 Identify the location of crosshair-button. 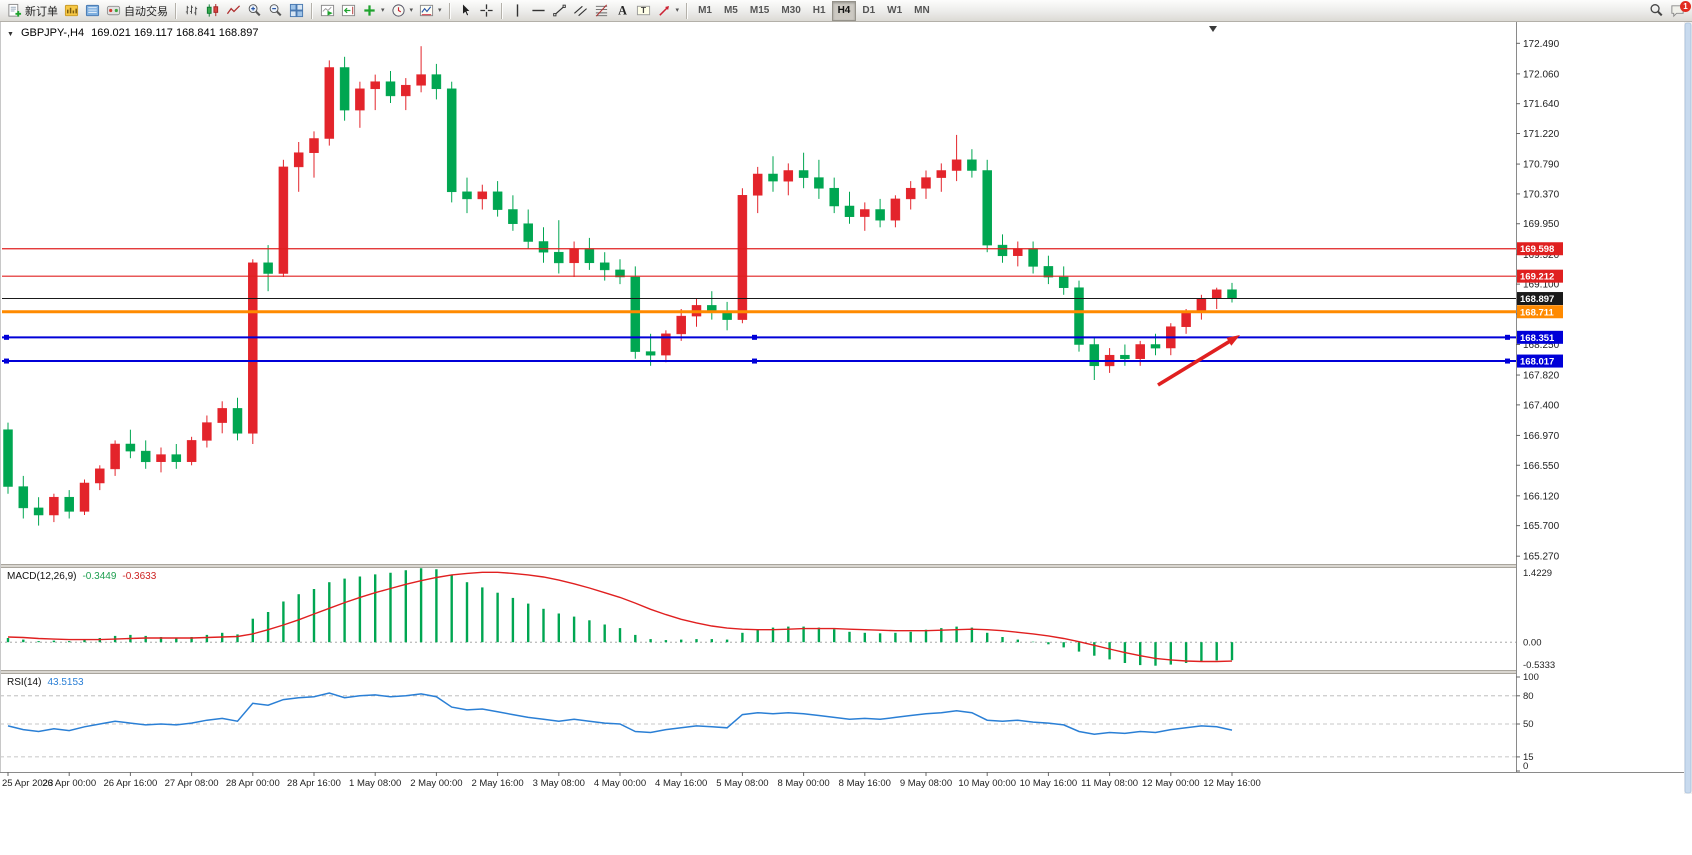
(486, 11).